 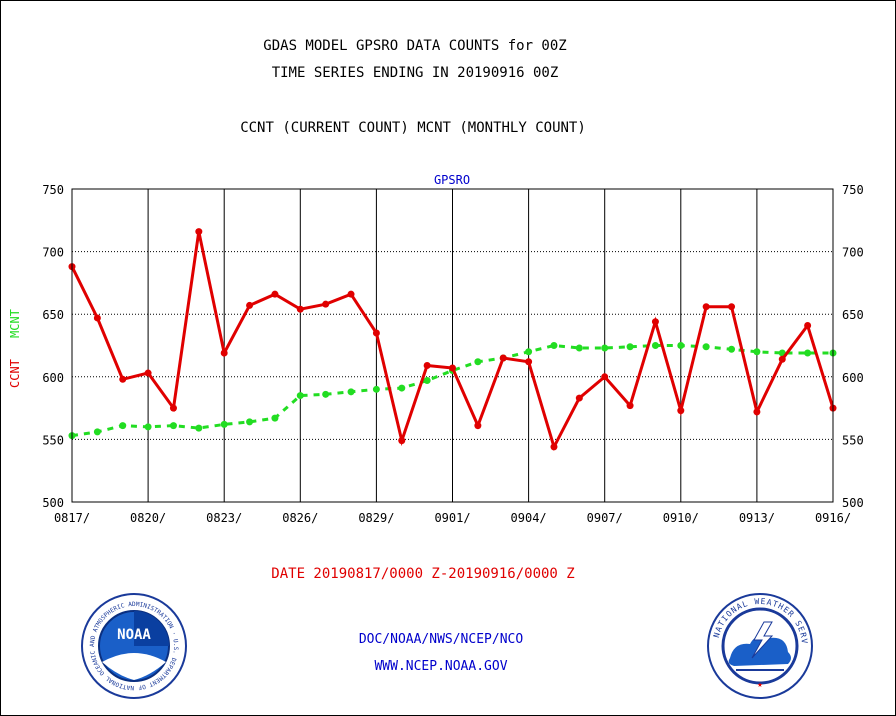 I want to click on x-tick-label: 0916/, so click(x=833, y=518).